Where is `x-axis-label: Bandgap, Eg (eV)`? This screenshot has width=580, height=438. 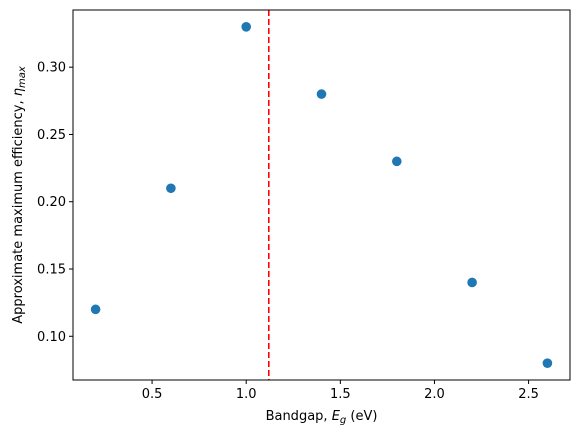
x-axis-label: Bandgap, Eg (eV) is located at coordinates (322, 417).